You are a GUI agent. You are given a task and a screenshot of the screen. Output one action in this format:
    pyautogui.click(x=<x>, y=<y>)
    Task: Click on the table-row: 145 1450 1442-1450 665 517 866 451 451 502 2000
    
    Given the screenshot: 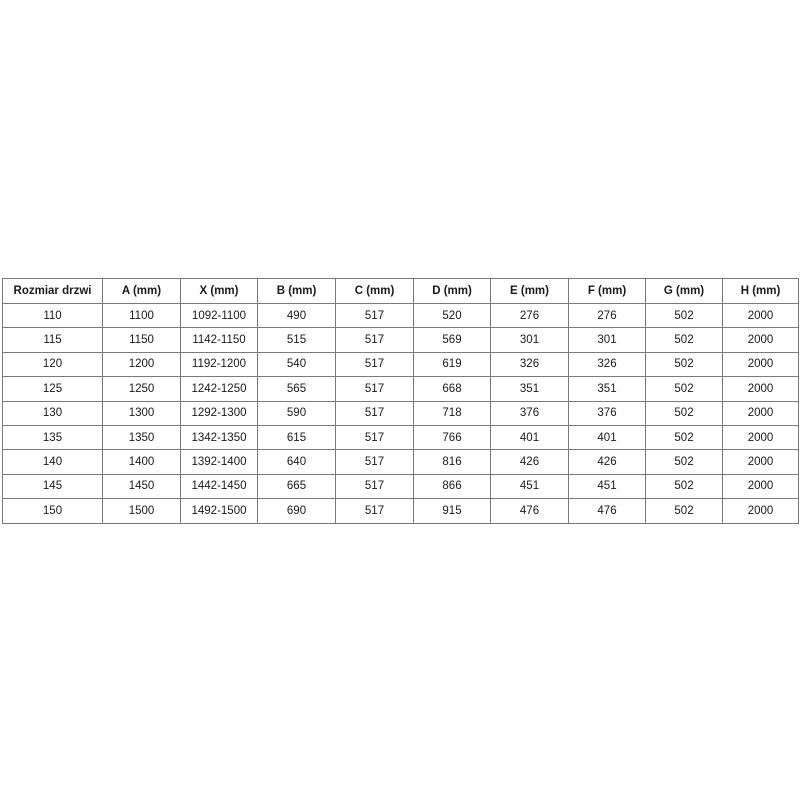 What is the action you would take?
    pyautogui.click(x=400, y=486)
    